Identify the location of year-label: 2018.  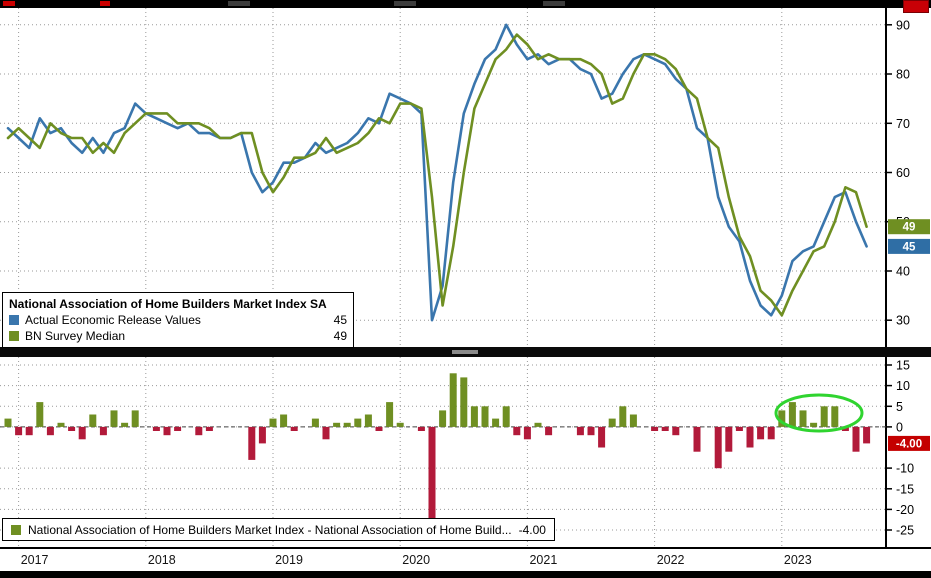
(161, 560).